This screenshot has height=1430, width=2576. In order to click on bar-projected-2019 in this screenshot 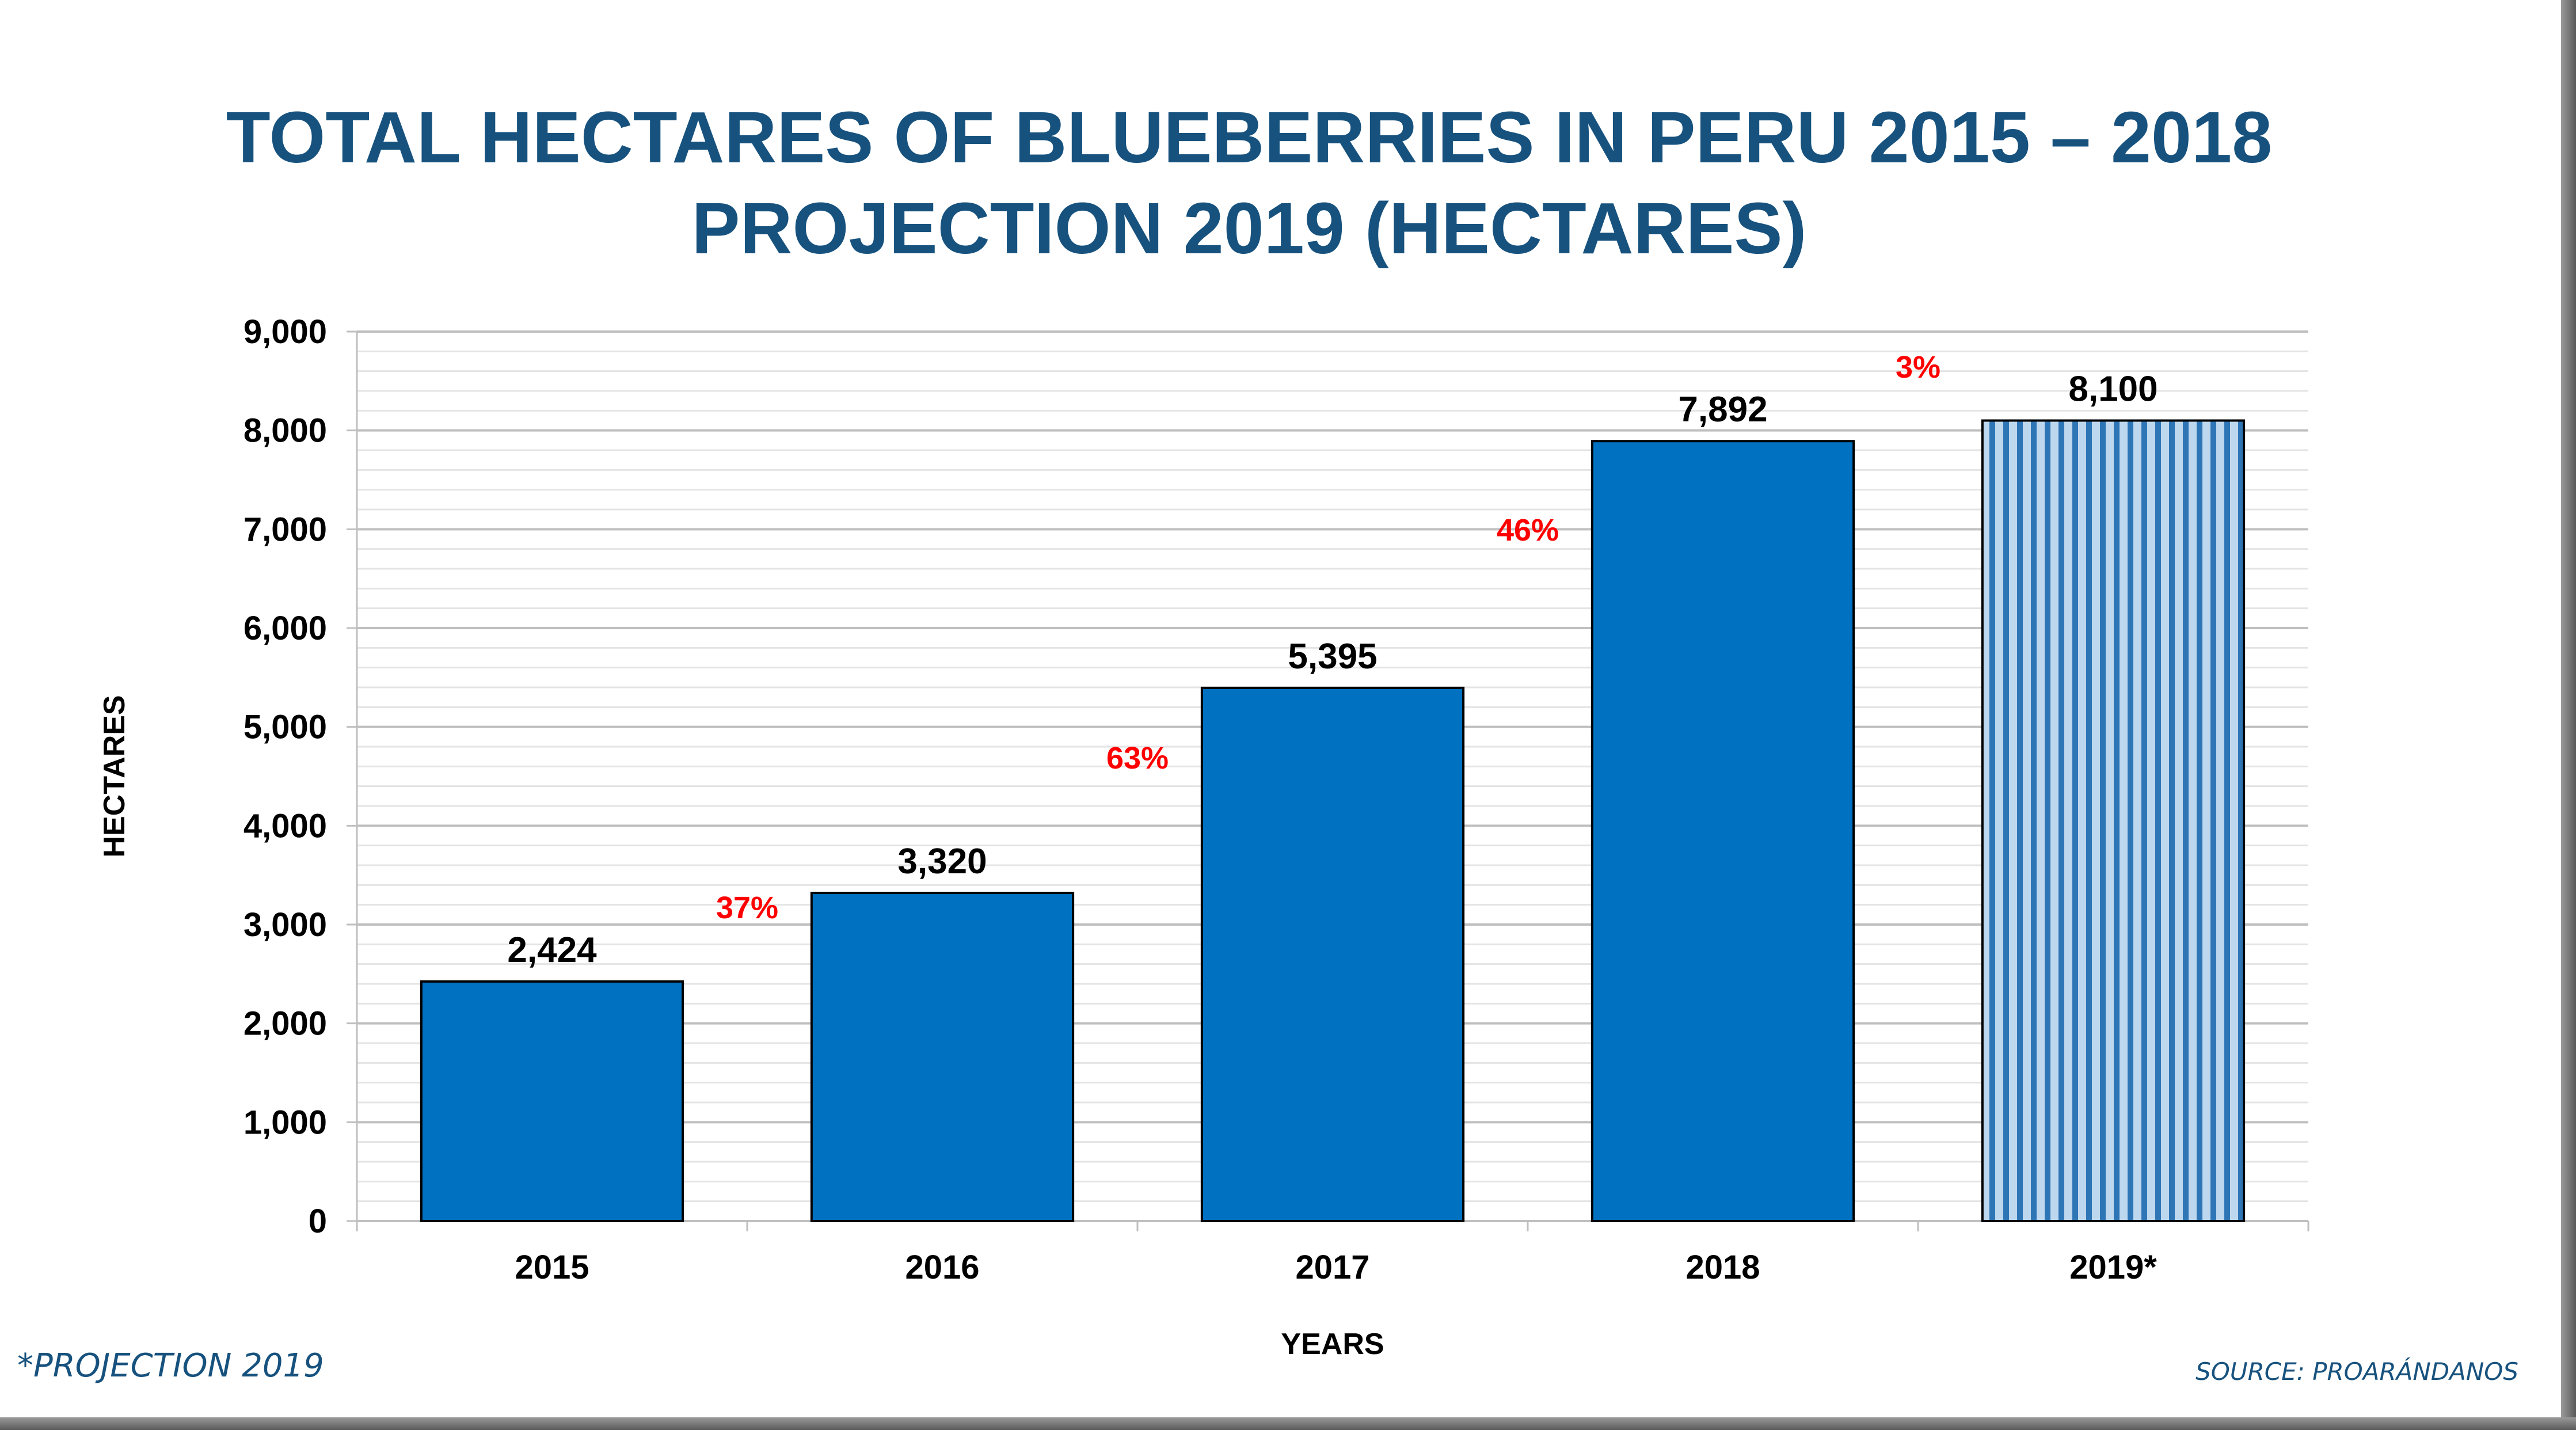, I will do `click(2113, 820)`.